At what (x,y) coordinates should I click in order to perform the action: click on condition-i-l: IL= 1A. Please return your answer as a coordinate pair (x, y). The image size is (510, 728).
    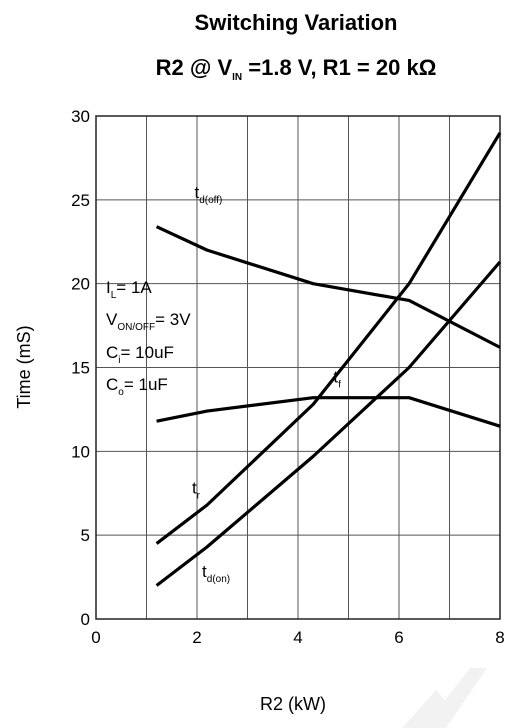
    Looking at the image, I should click on (129, 289).